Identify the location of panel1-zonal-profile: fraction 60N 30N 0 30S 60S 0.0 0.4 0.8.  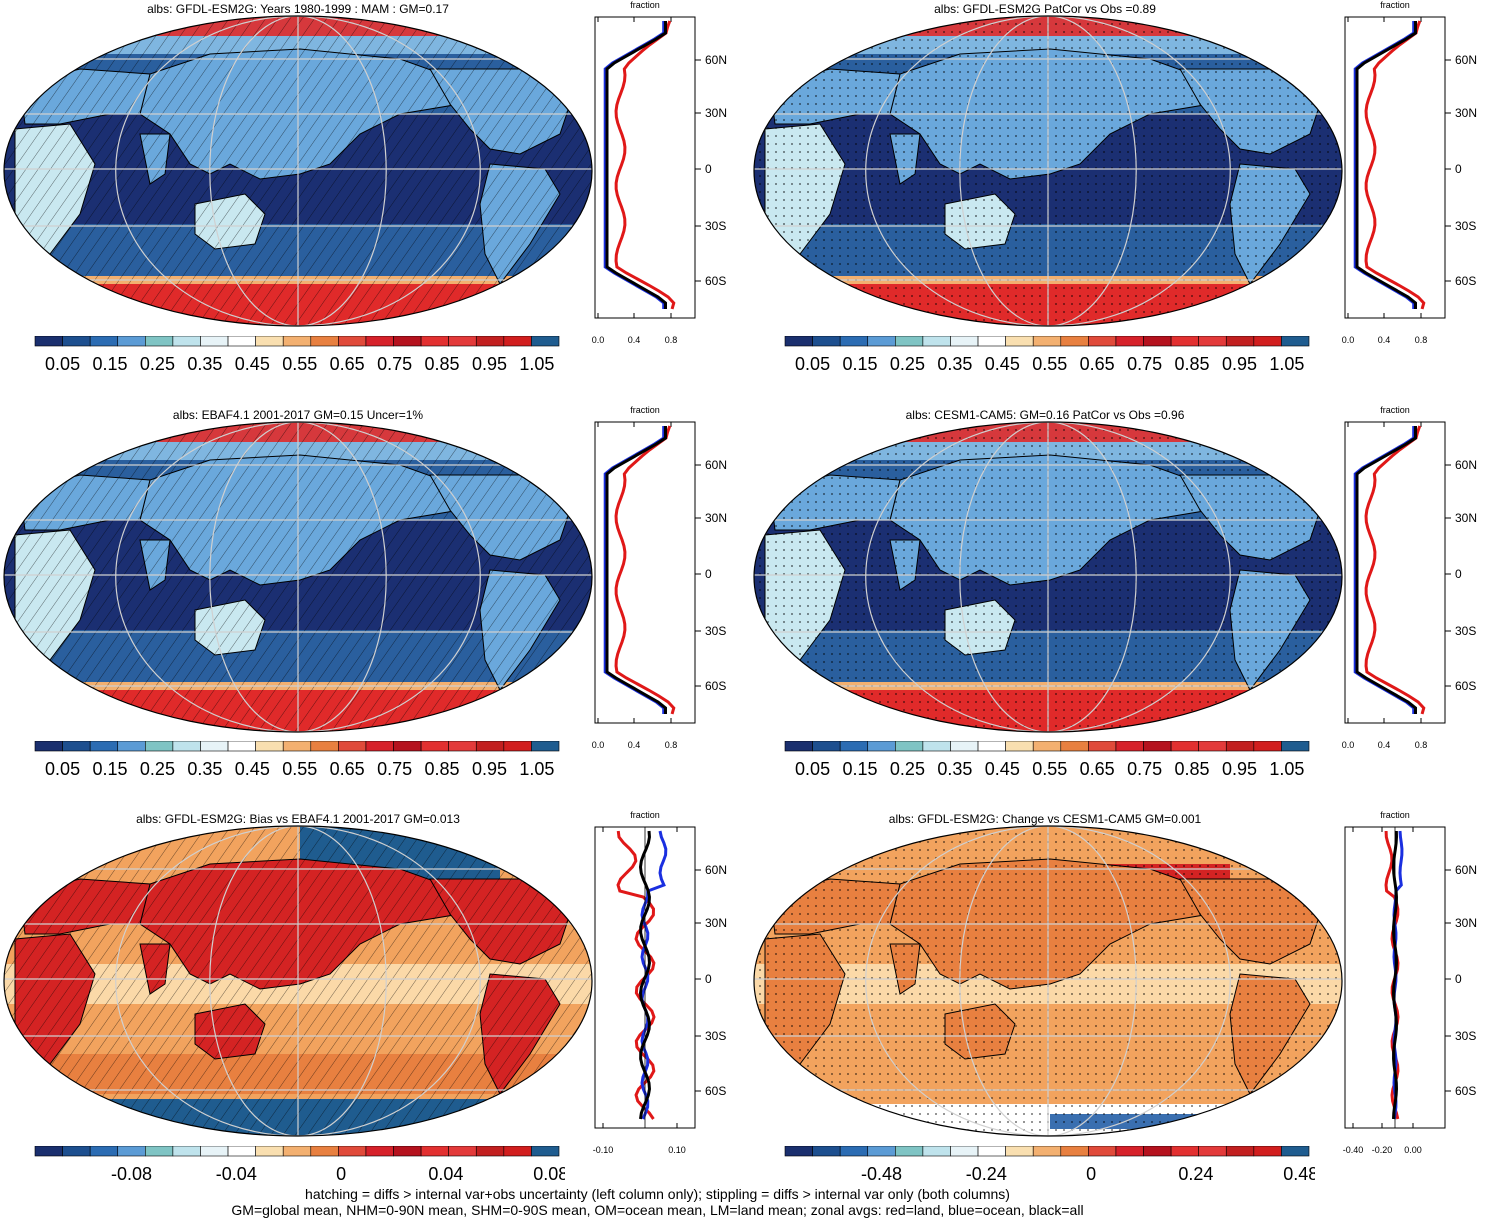
(659, 172).